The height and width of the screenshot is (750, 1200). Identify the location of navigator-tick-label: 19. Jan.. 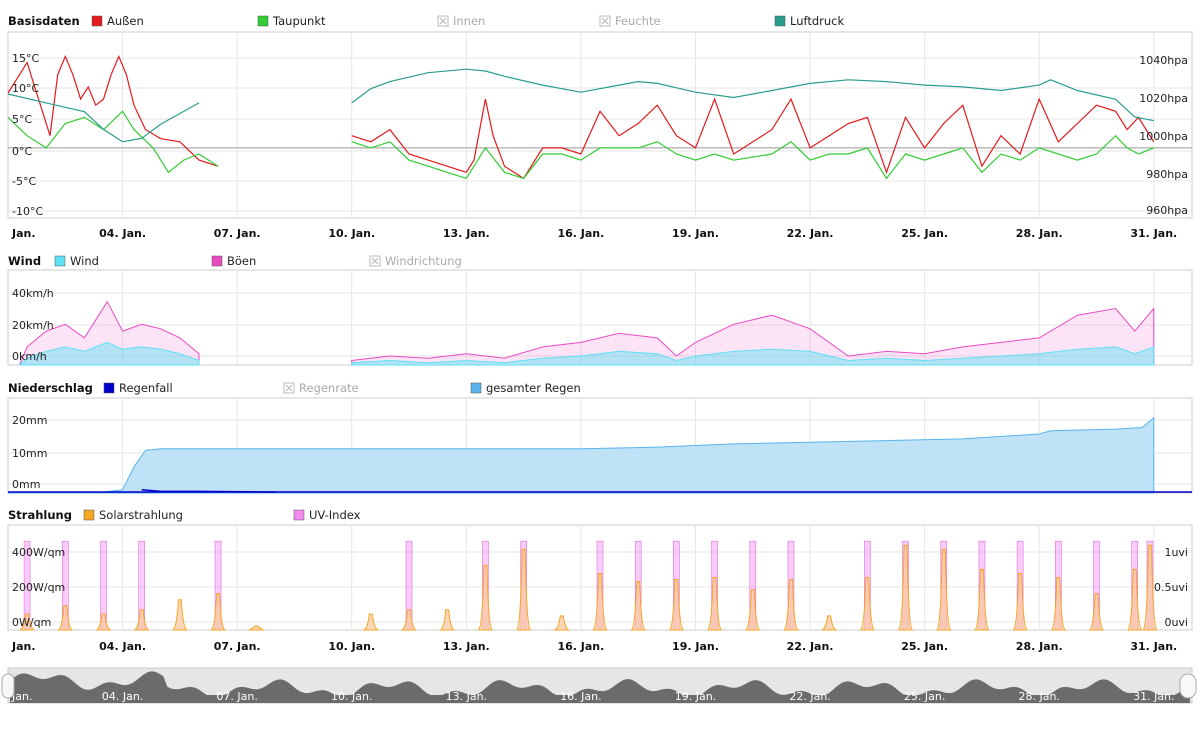
(695, 696).